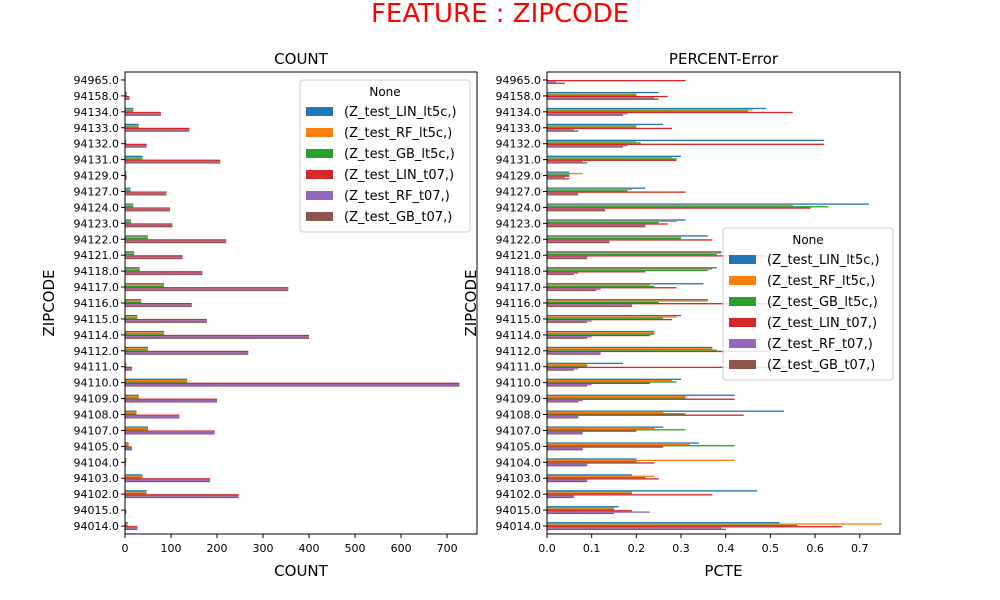 Image resolution: width=1000 pixels, height=600 pixels. What do you see at coordinates (471, 302) in the screenshot?
I see `y-axis-label: ZIPCODE` at bounding box center [471, 302].